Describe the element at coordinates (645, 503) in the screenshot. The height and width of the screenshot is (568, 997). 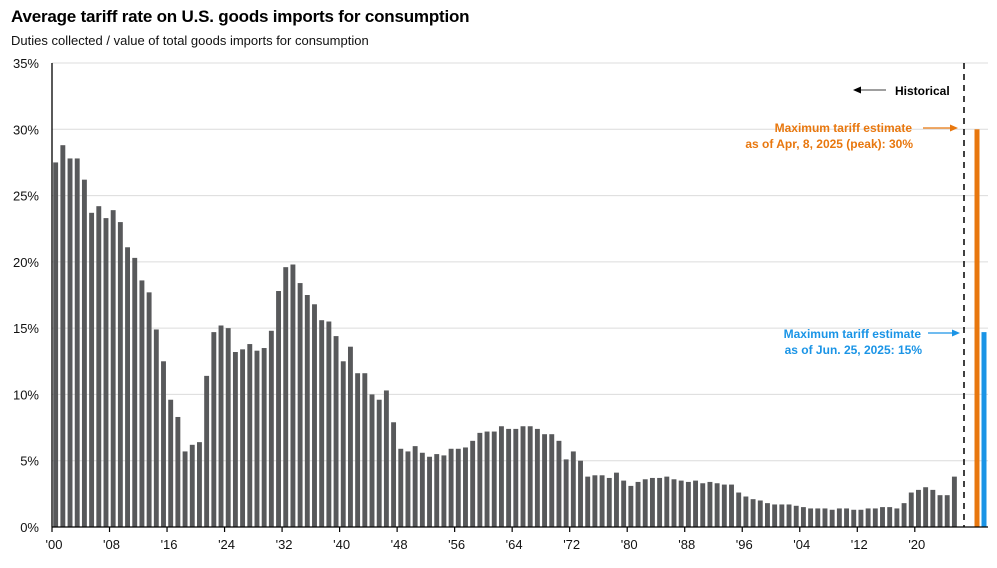
I see `bar-1982` at that location.